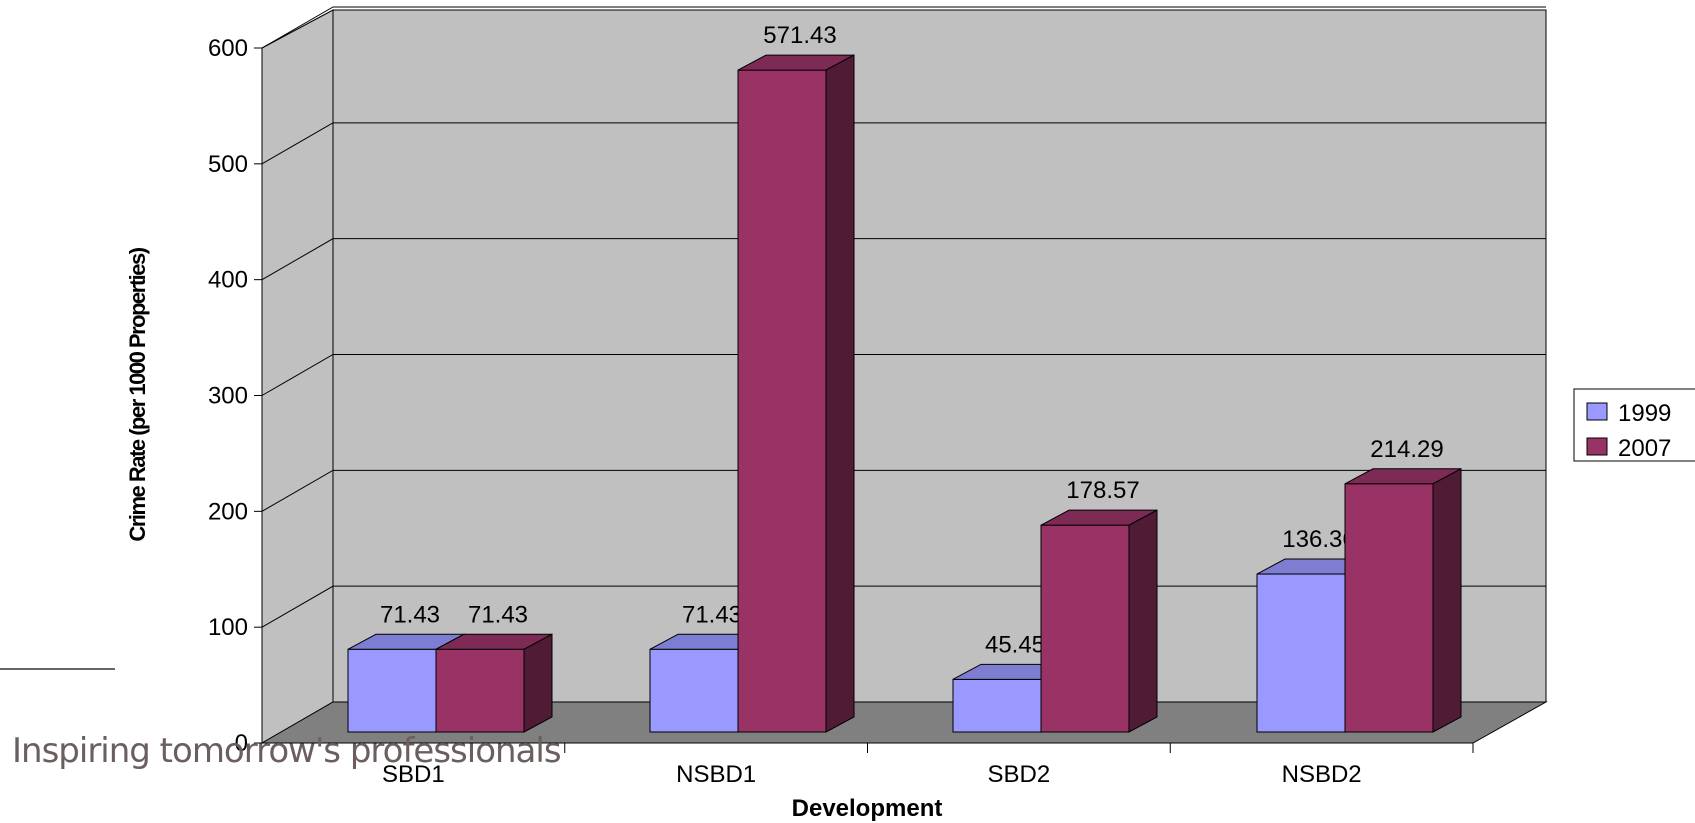  Describe the element at coordinates (928, 765) in the screenshot. I see `x-axis-categories: SBD1 NSBD1 SBD2 NSBD2` at that location.